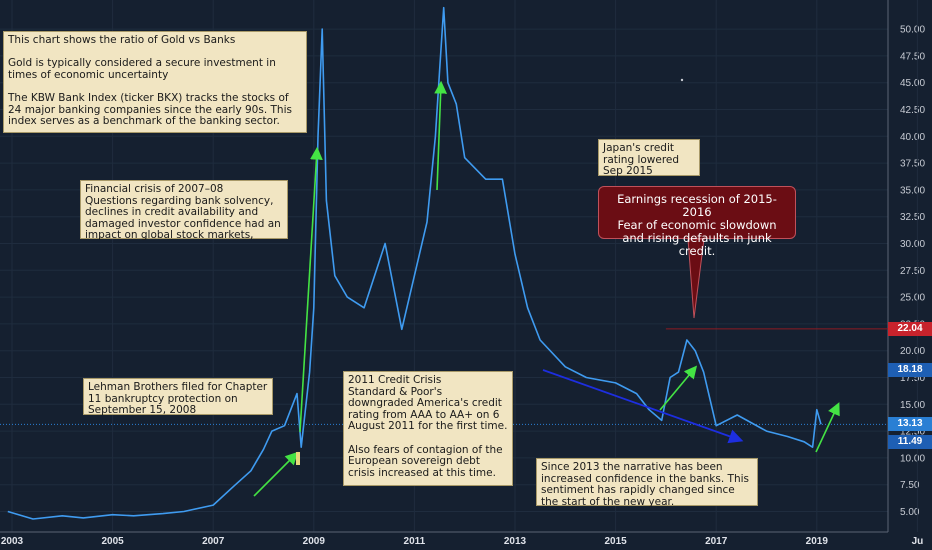  I want to click on price-tag: 13.13, so click(910, 424).